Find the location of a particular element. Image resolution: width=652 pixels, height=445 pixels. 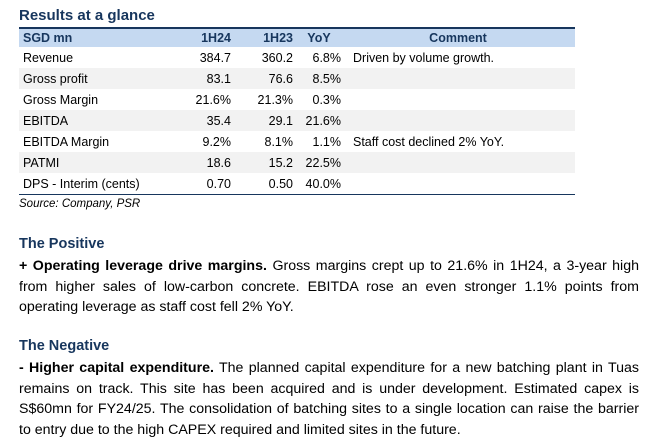

table-header-row: SGD mn 1H24 1H23 YoY Comment is located at coordinates (297, 38).